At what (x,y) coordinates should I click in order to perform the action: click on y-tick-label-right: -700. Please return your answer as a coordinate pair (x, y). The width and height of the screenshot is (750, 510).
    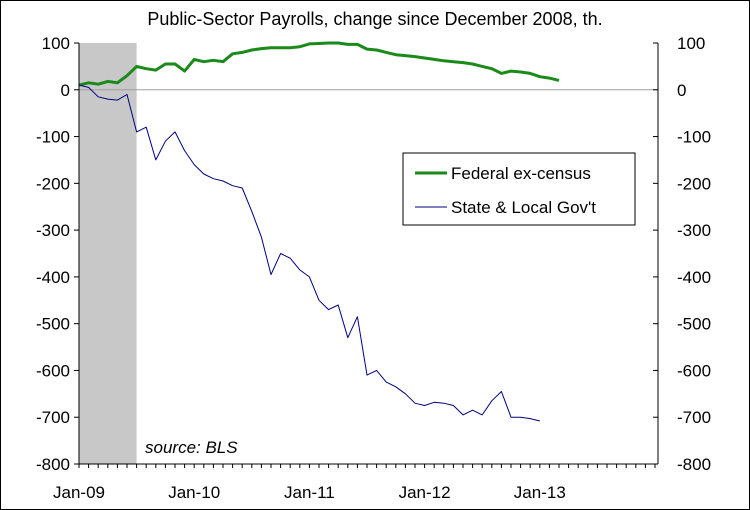
    Looking at the image, I should click on (694, 417).